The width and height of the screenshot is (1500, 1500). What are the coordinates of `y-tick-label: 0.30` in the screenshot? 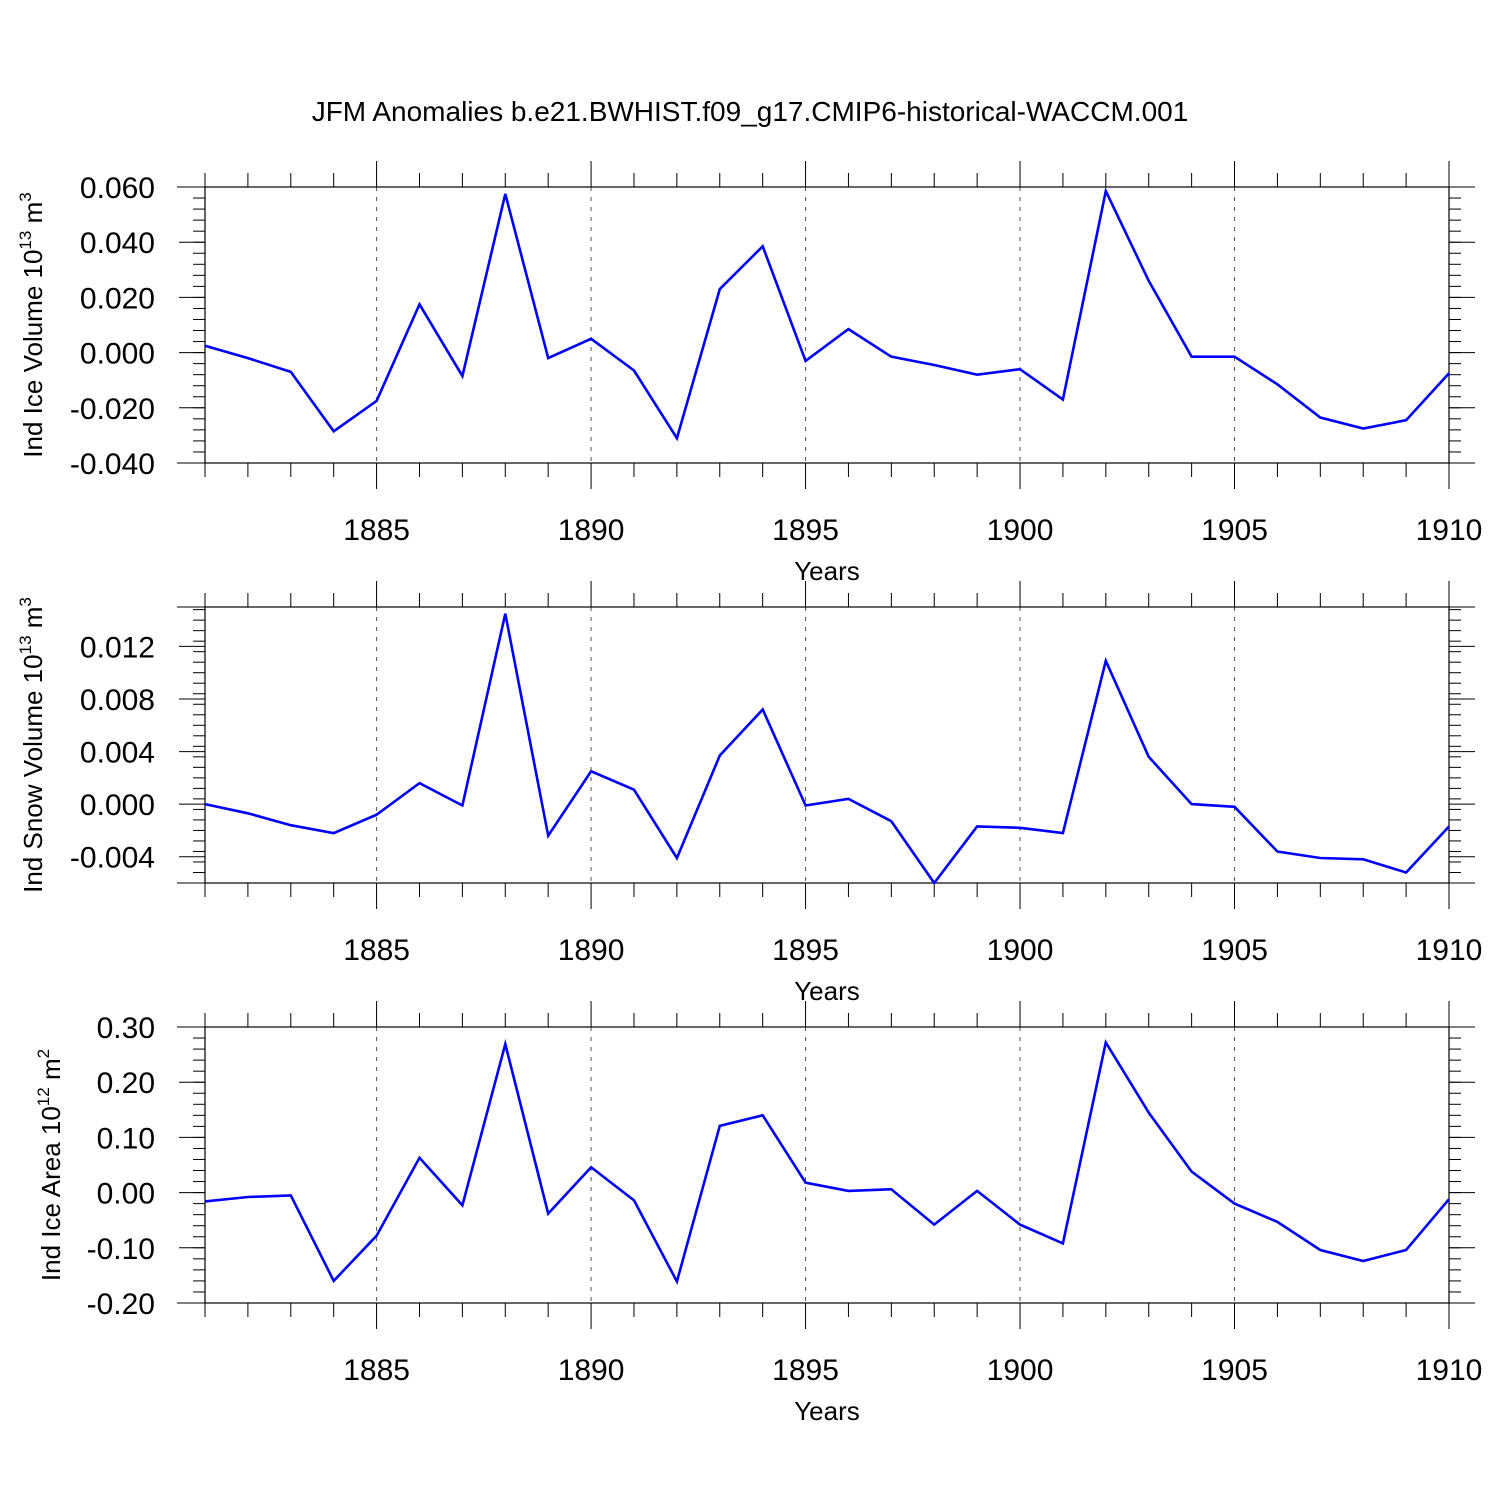 It's located at (126, 1028).